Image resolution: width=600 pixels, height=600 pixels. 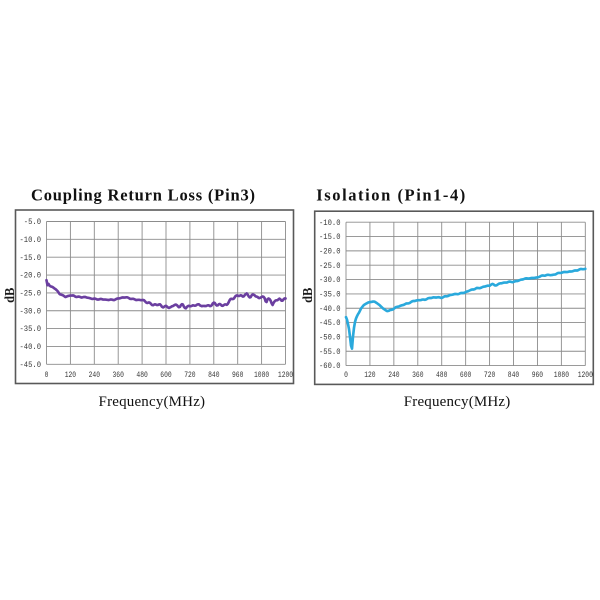 What do you see at coordinates (143, 195) in the screenshot?
I see `svg-text: Coupling Return Loss (Pin3)` at bounding box center [143, 195].